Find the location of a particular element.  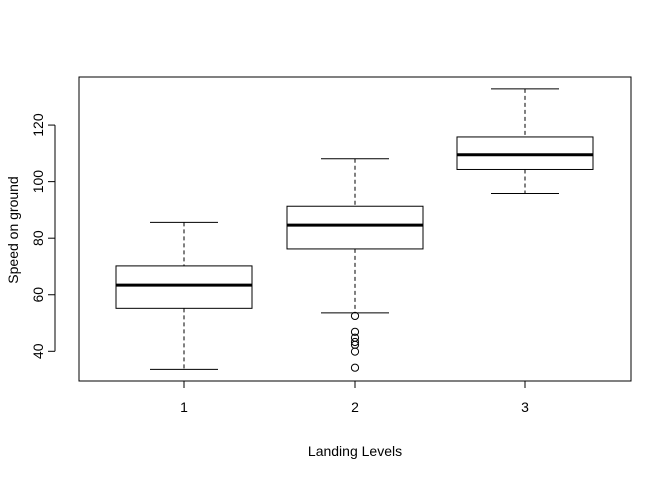

y-tick-label: 100 is located at coordinates (38, 182).